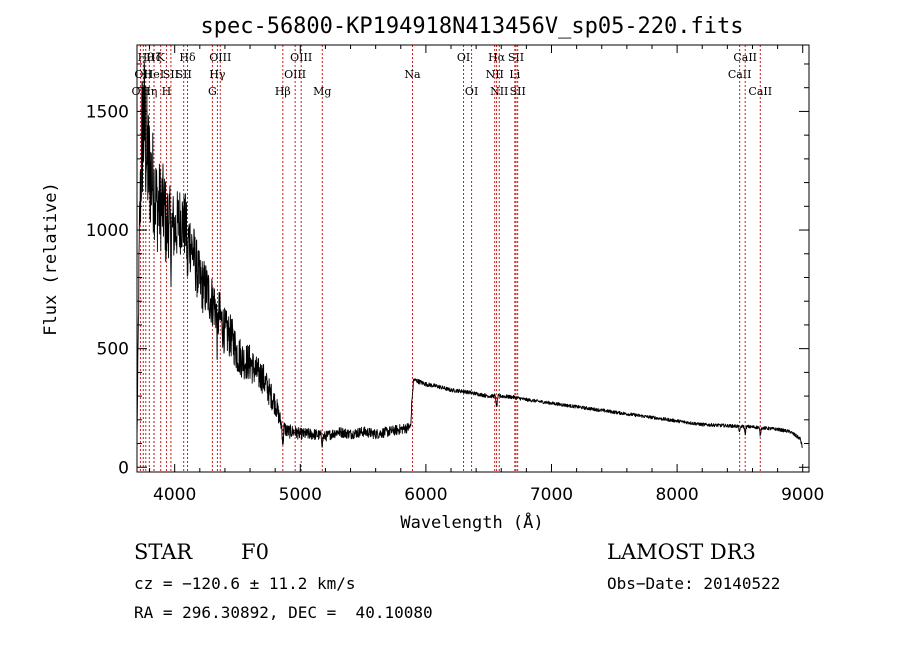 This screenshot has height=649, width=900. Describe the element at coordinates (497, 57) in the screenshot. I see `line-marker-label: Hα` at that location.